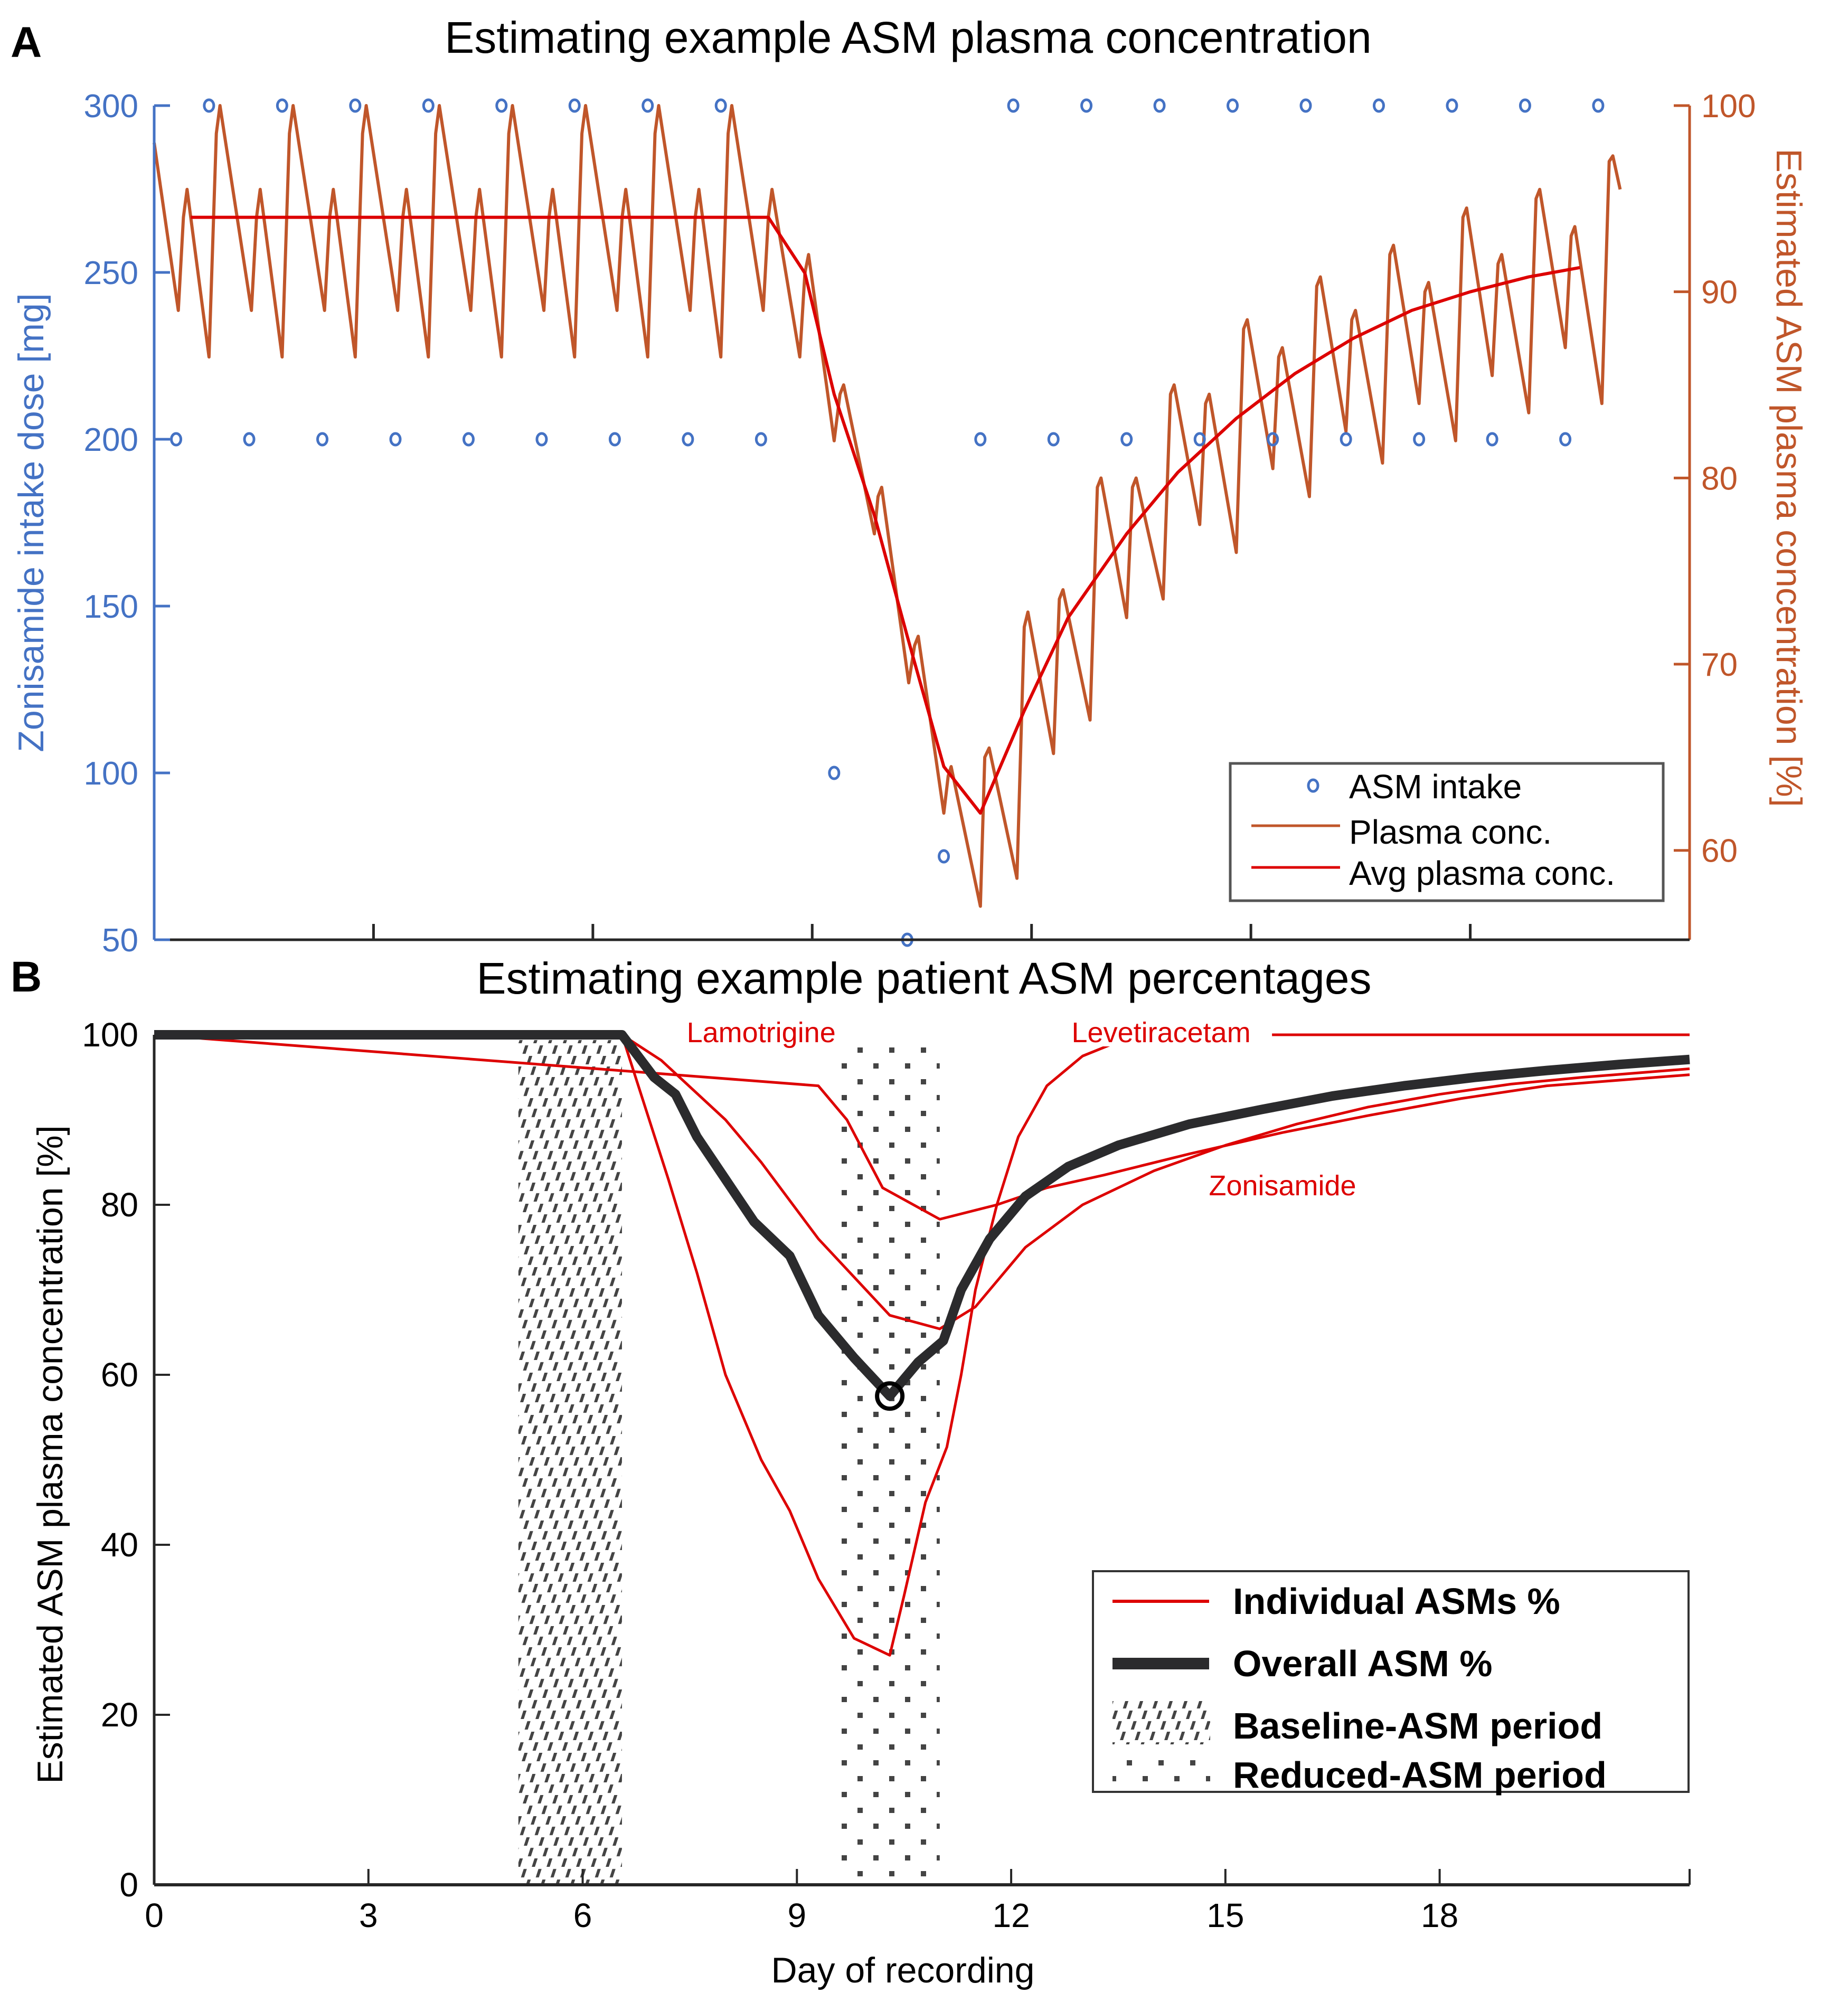 The width and height of the screenshot is (1848, 2002). Describe the element at coordinates (120, 1715) in the screenshot. I see `panel-b-y-tick-label: 20` at that location.